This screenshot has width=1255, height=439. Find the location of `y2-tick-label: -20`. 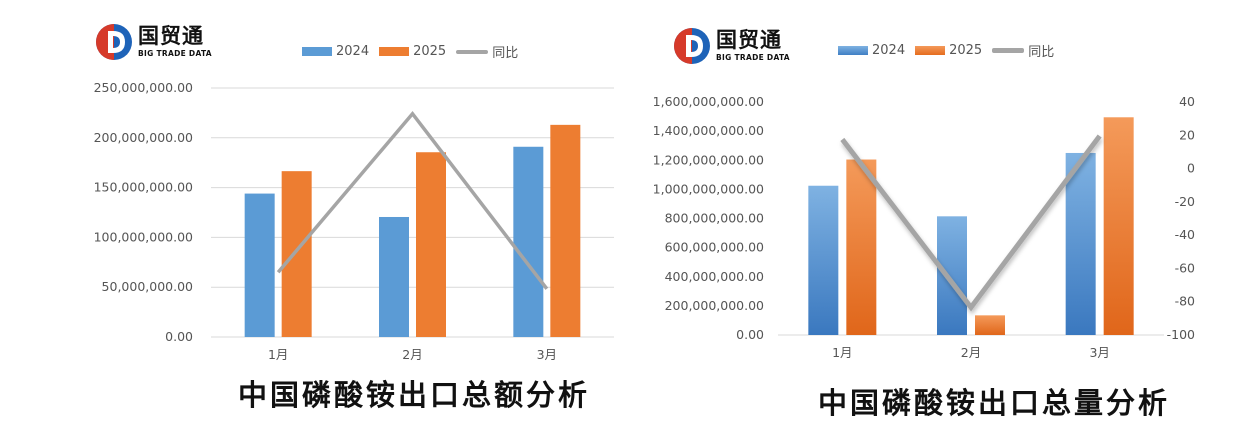

y2-tick-label: -20 is located at coordinates (1185, 201).